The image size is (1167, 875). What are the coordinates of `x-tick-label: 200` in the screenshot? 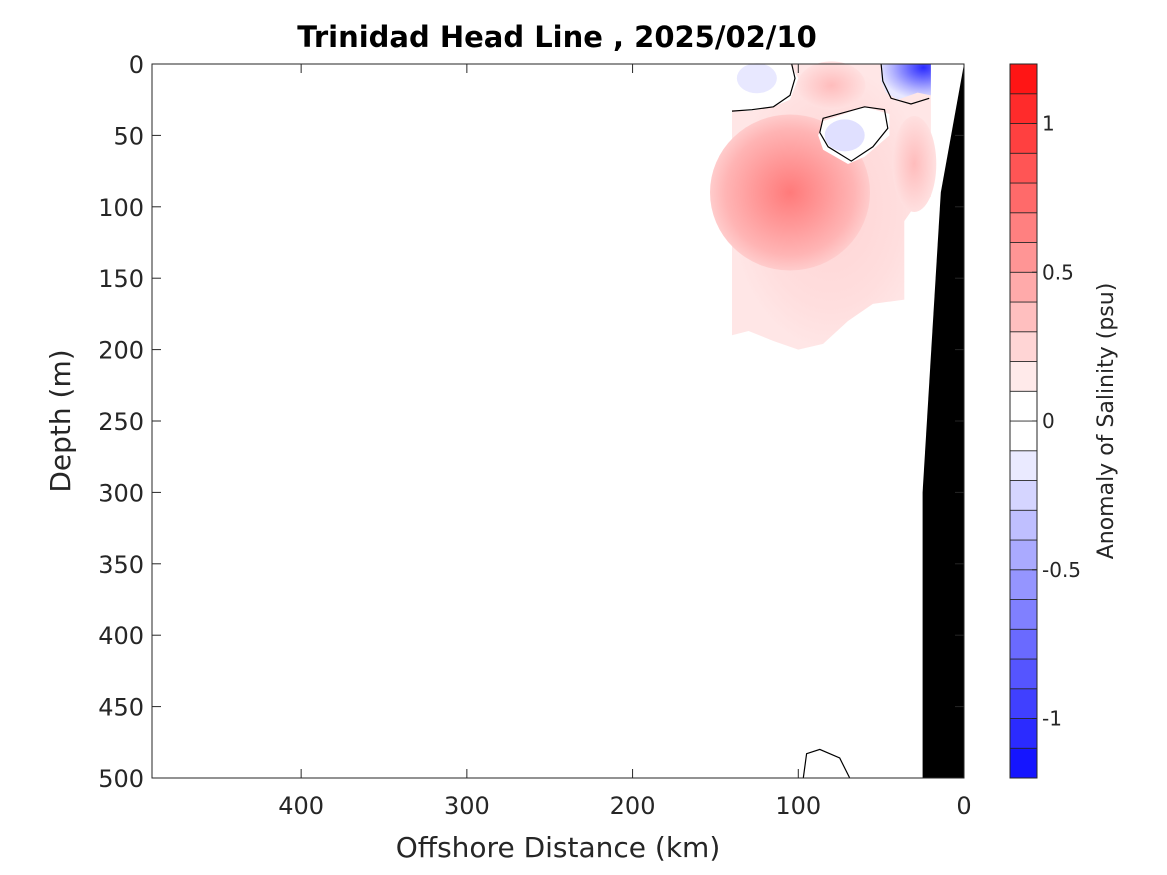 It's located at (633, 806).